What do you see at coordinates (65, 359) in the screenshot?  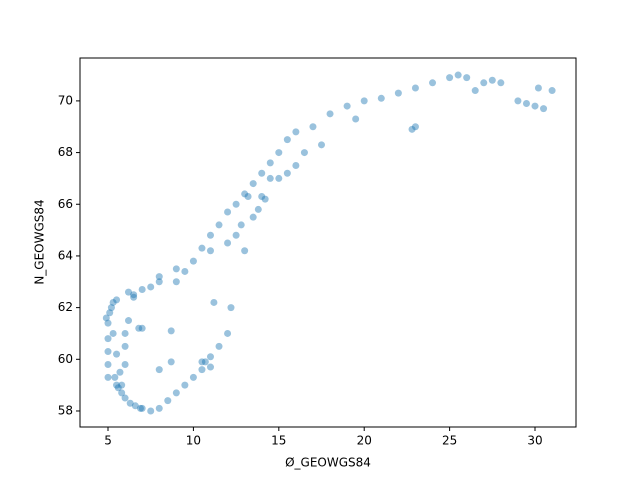 I see `y-tick-label: 60` at bounding box center [65, 359].